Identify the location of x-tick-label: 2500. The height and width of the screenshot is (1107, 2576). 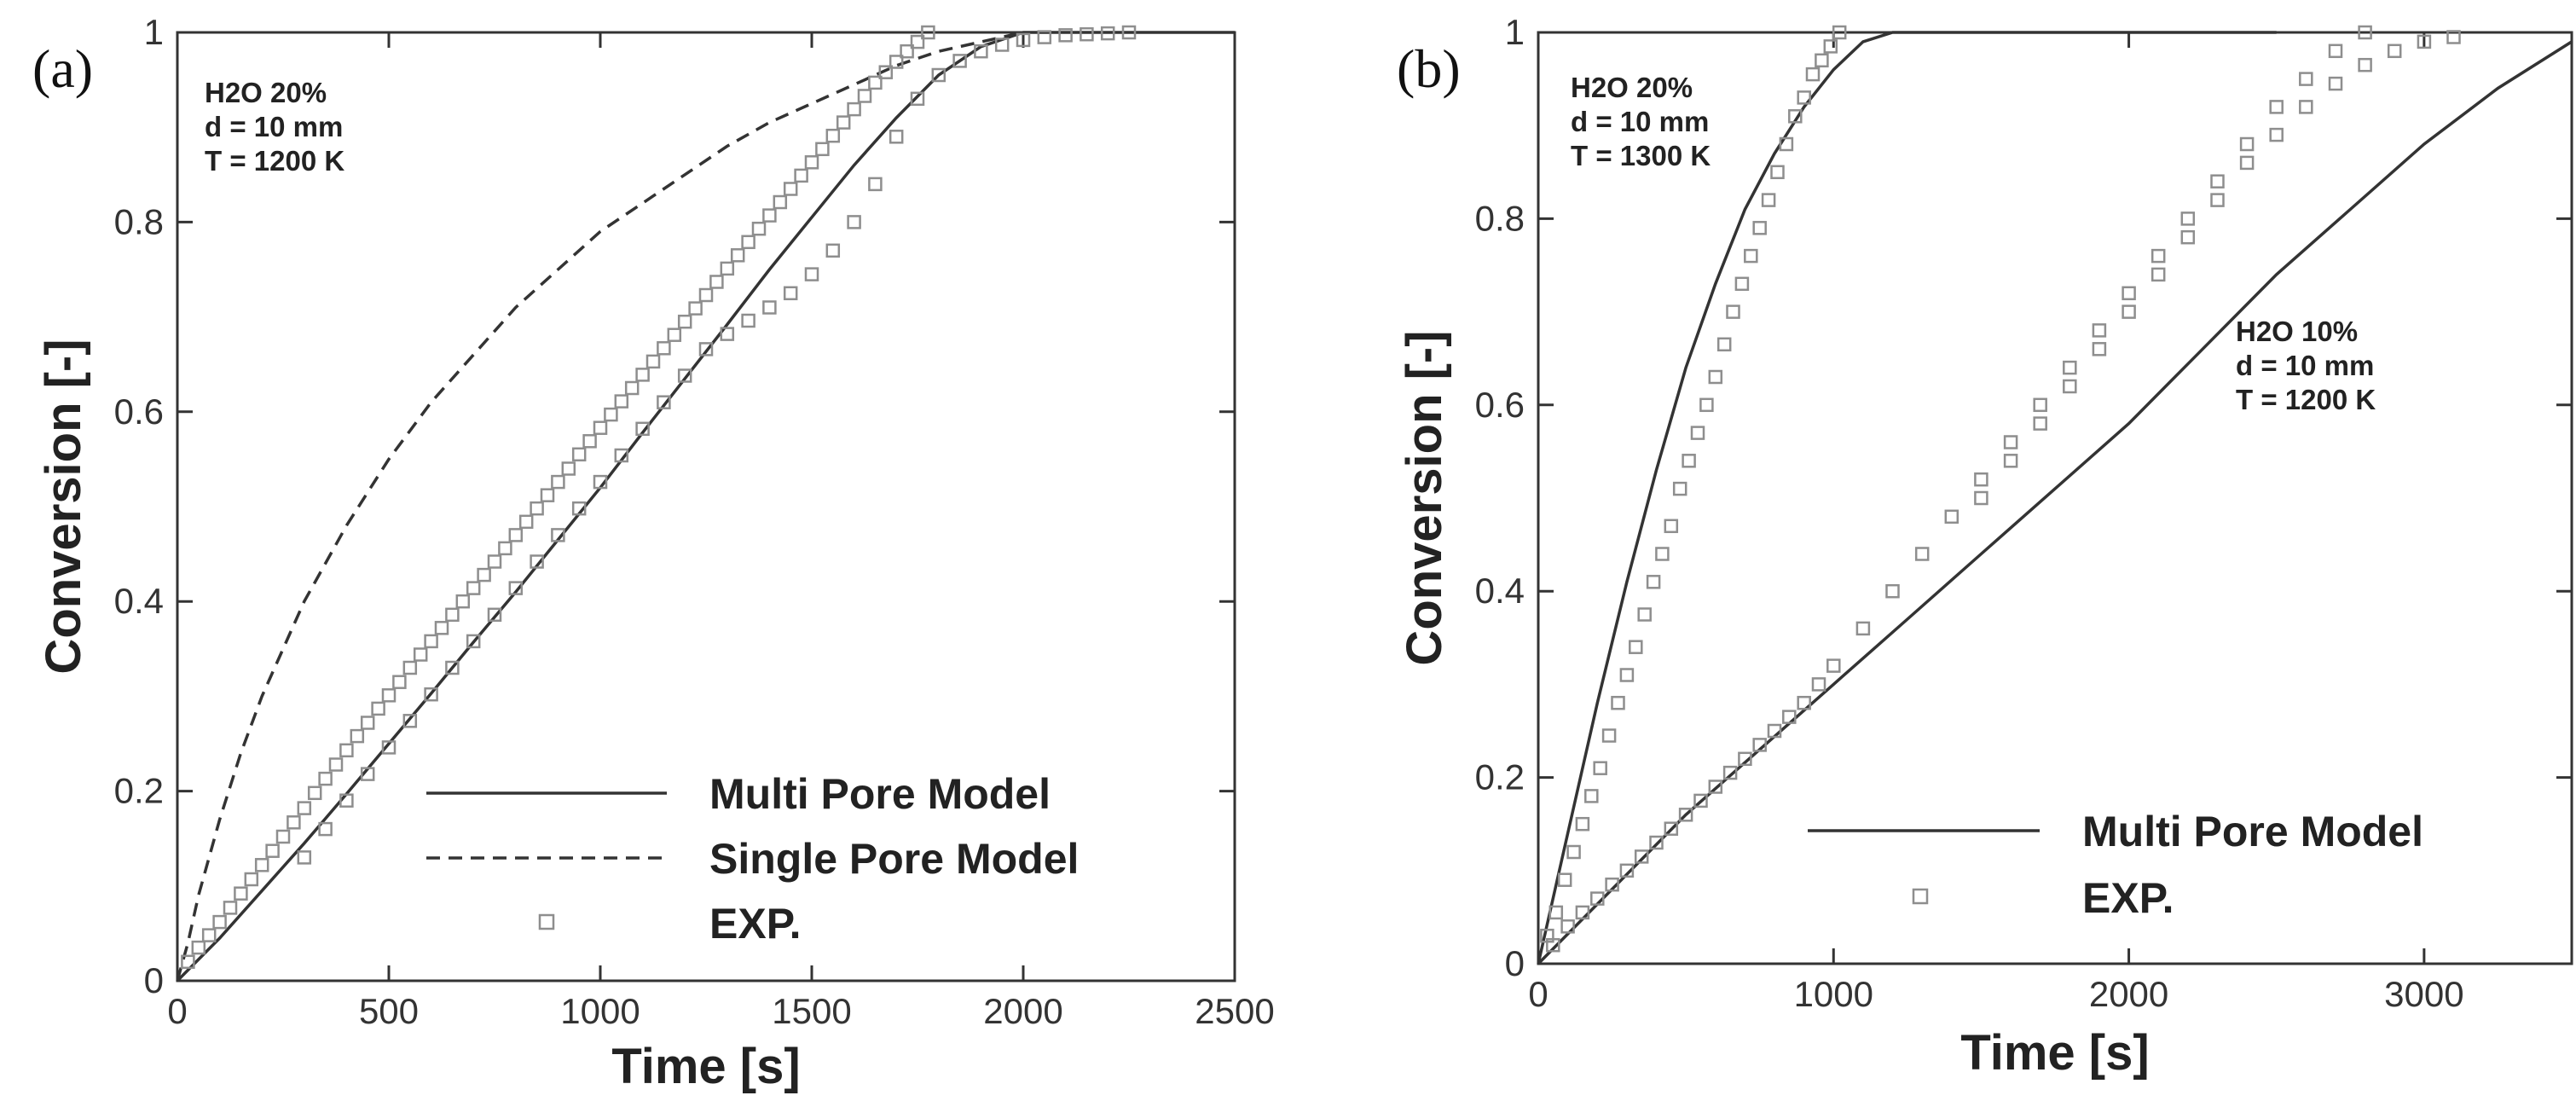
(1234, 1011).